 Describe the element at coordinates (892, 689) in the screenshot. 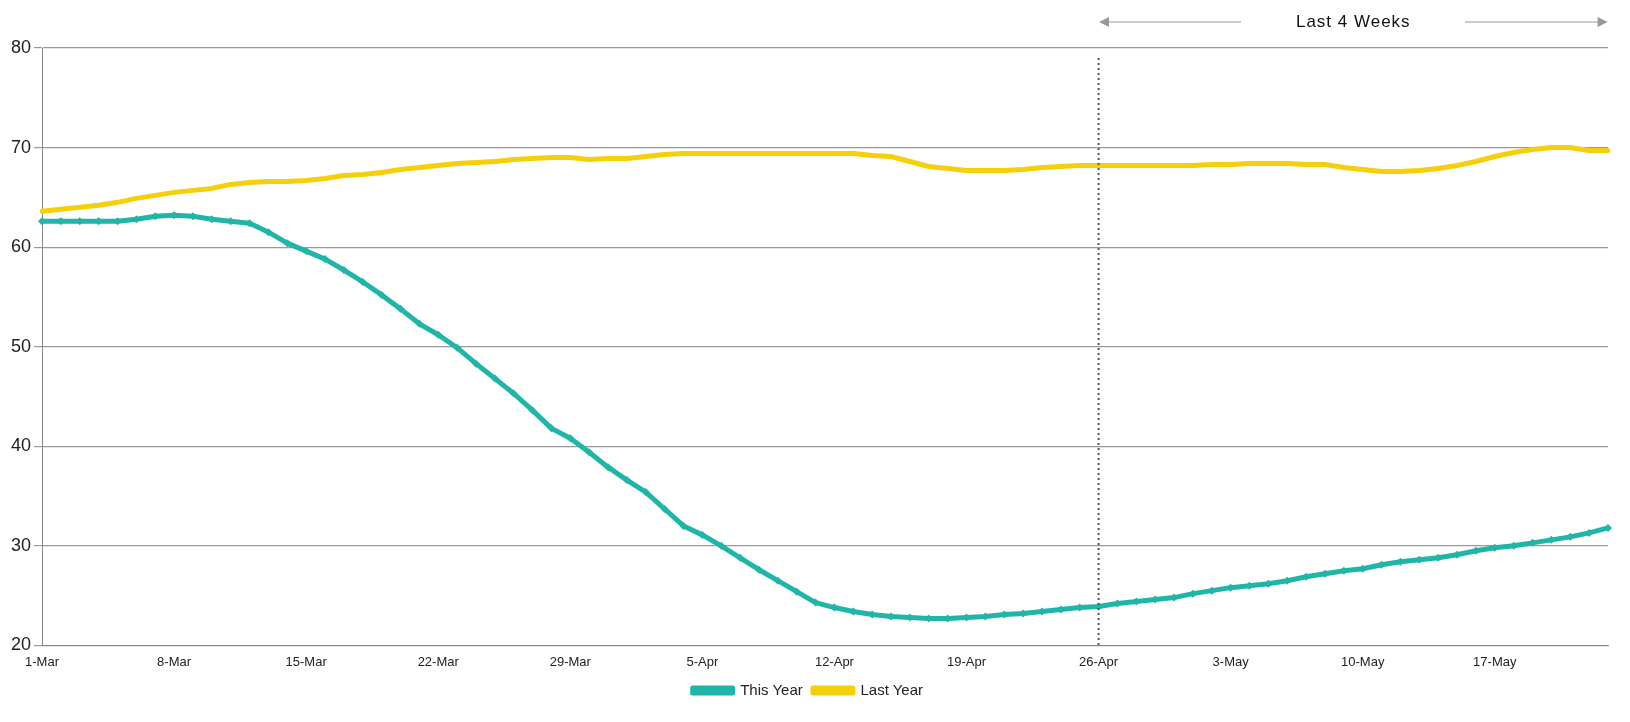

I see `legend-label: Last Year` at that location.